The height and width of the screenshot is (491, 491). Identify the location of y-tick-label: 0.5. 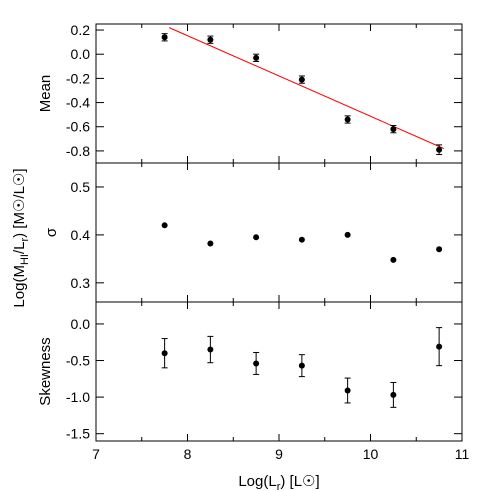
(81, 187).